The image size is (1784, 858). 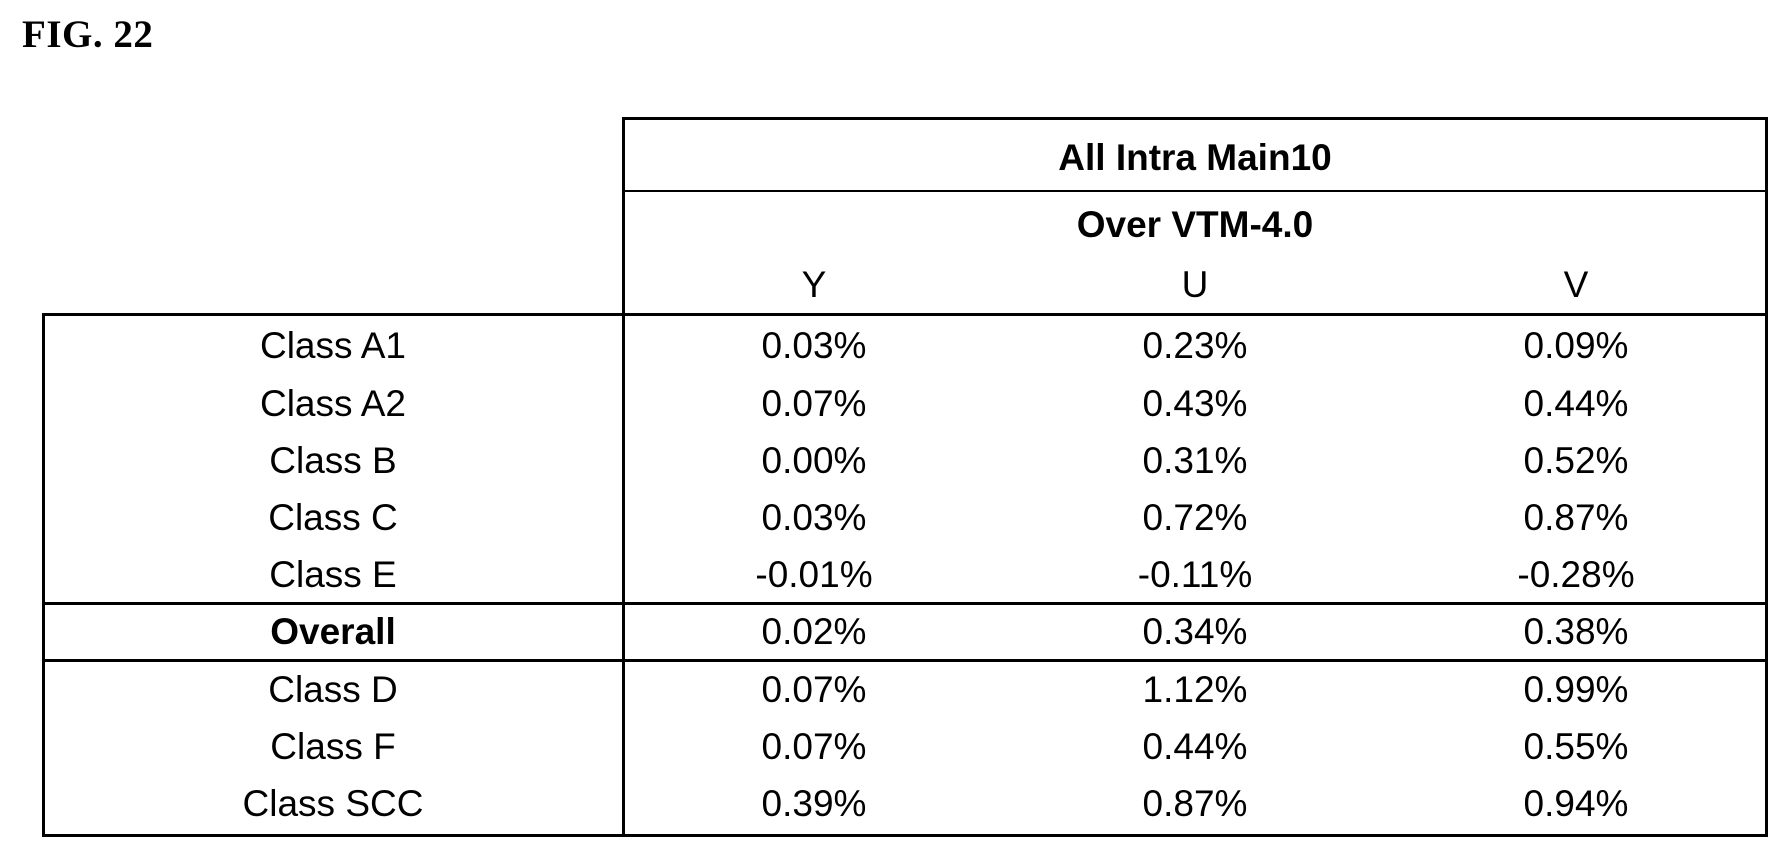 I want to click on label-column-divider, so click(x=623, y=477).